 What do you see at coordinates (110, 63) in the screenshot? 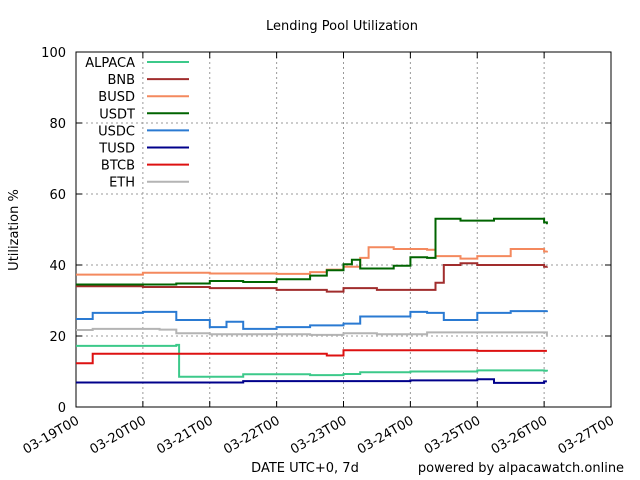
I see `legend-label-alpaca: ALPACA` at bounding box center [110, 63].